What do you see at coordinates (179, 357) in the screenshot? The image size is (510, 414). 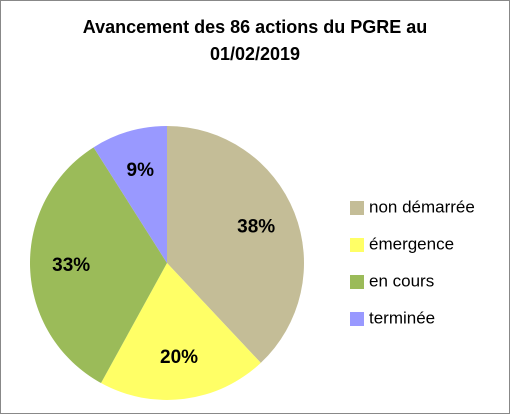 I see `data-label: 20%` at bounding box center [179, 357].